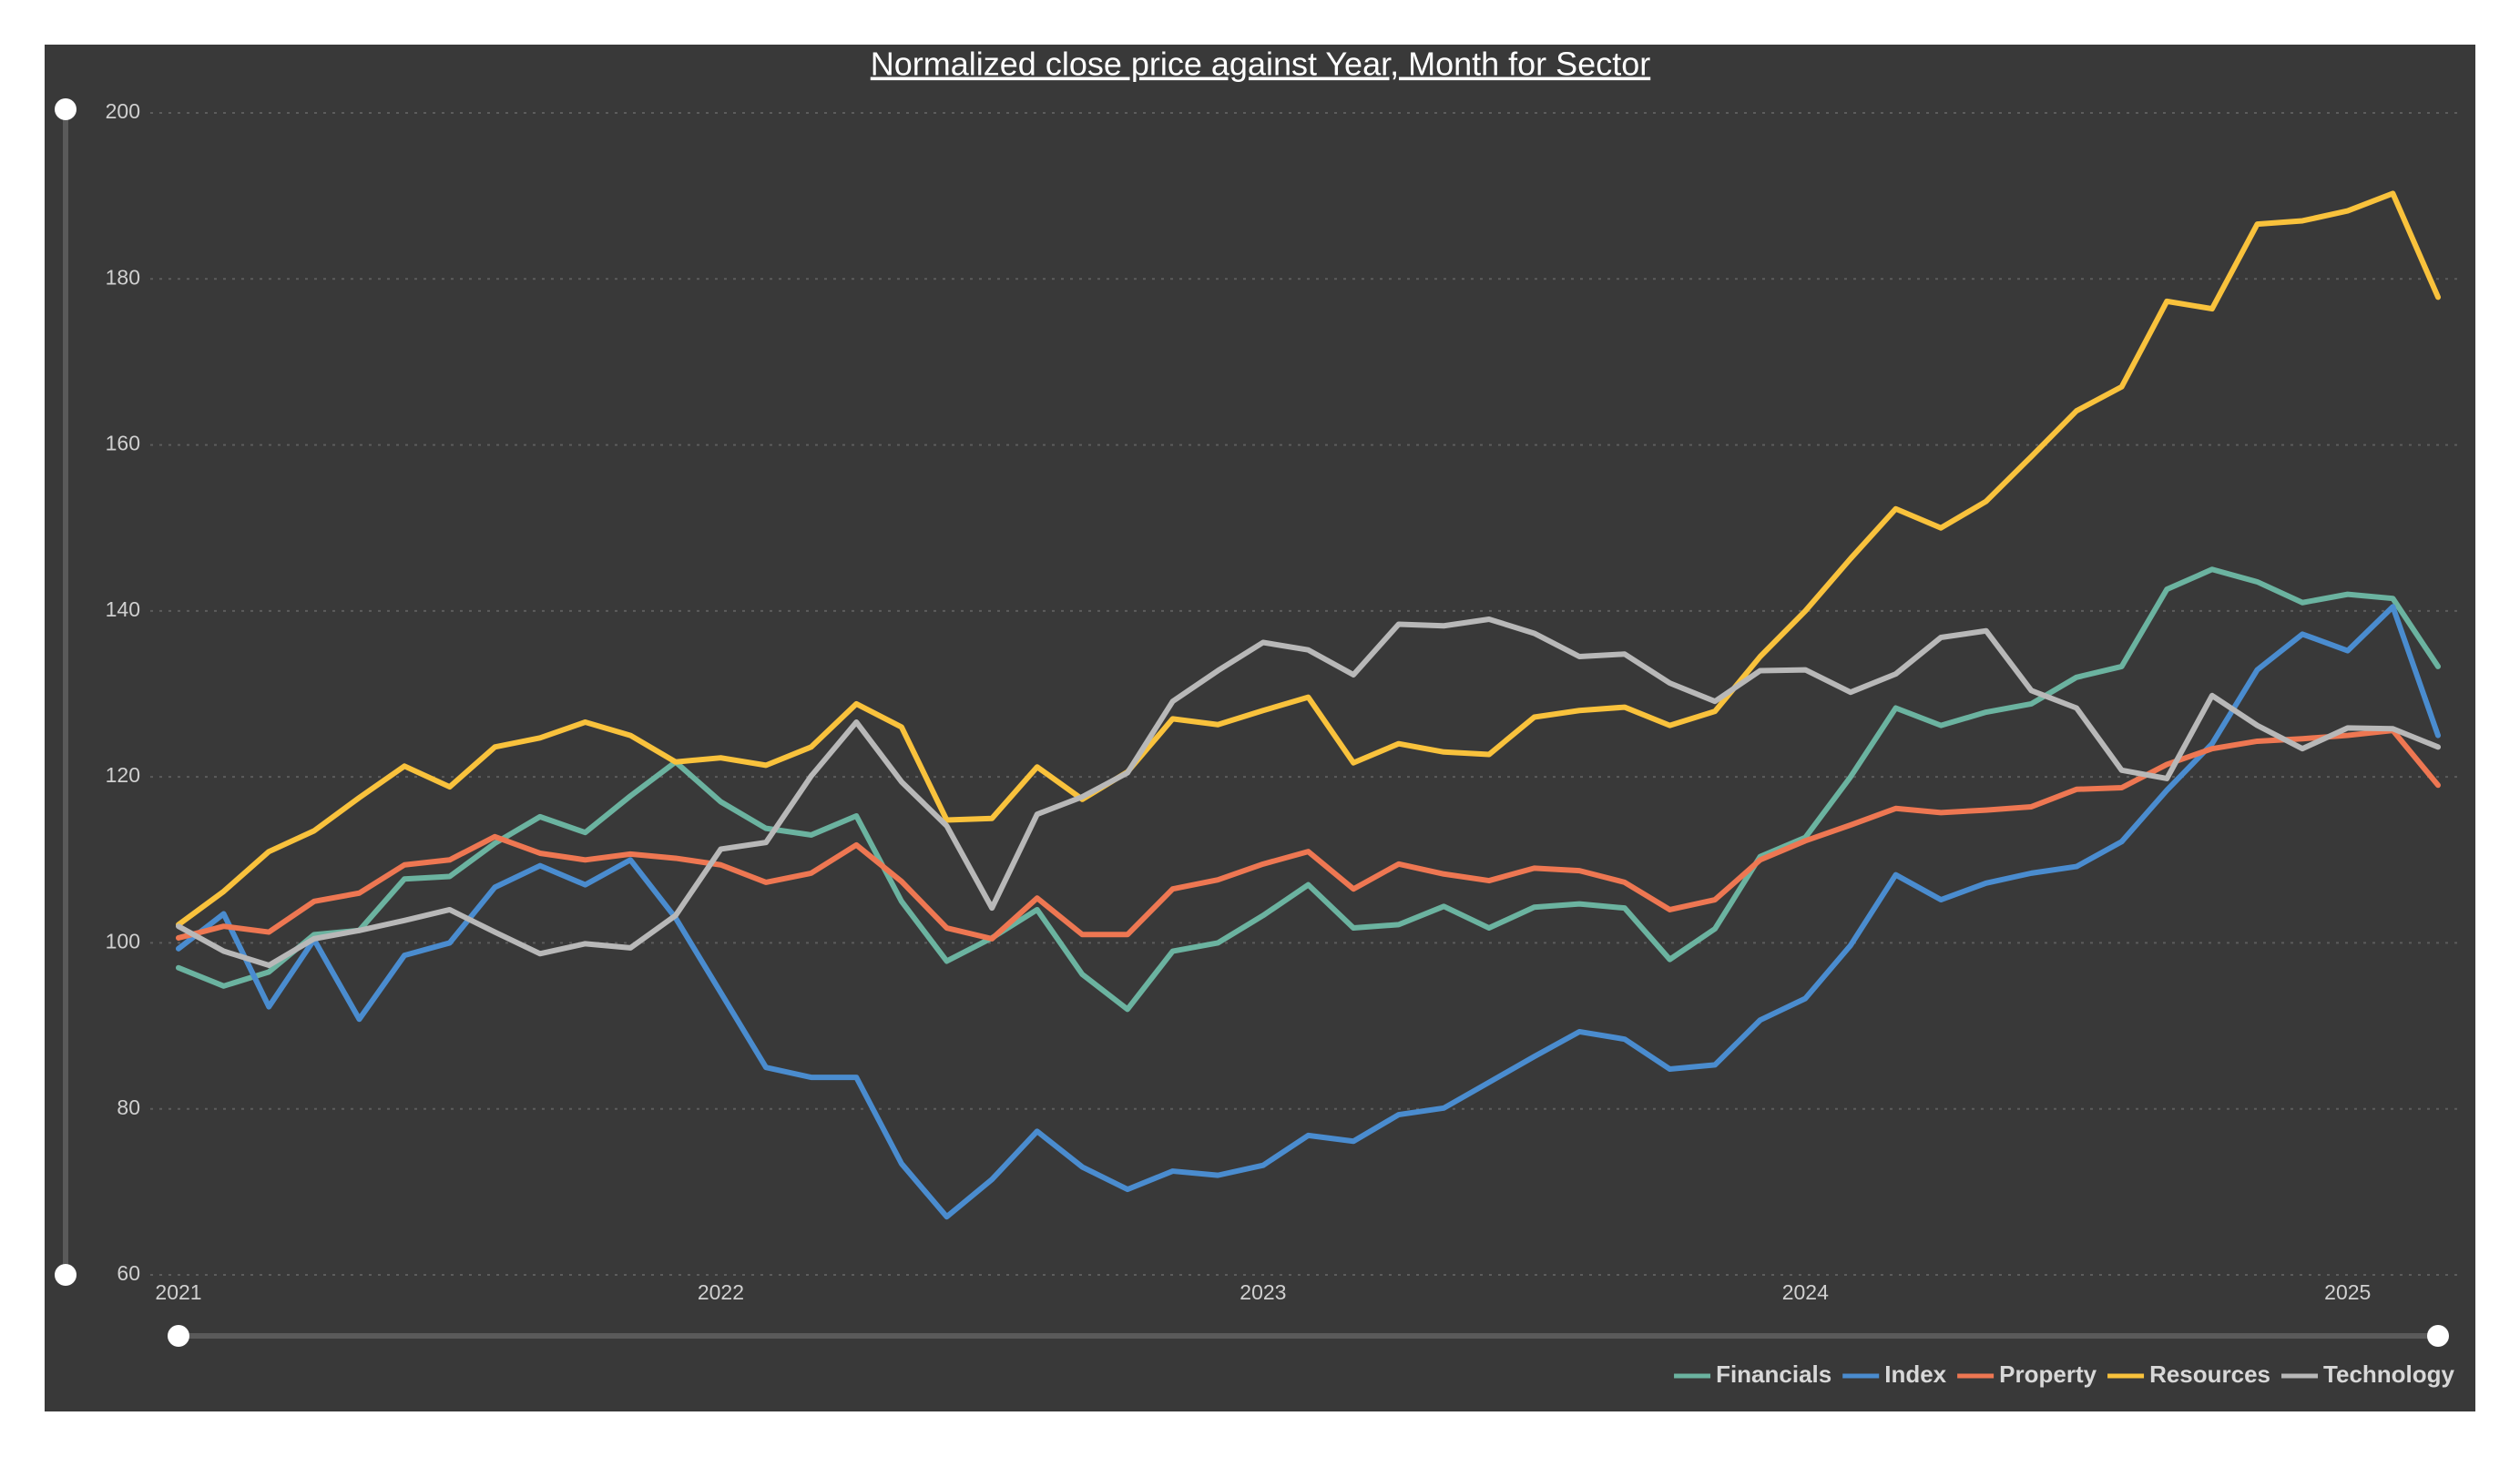  I want to click on legend-label: Financials, so click(1773, 1374).